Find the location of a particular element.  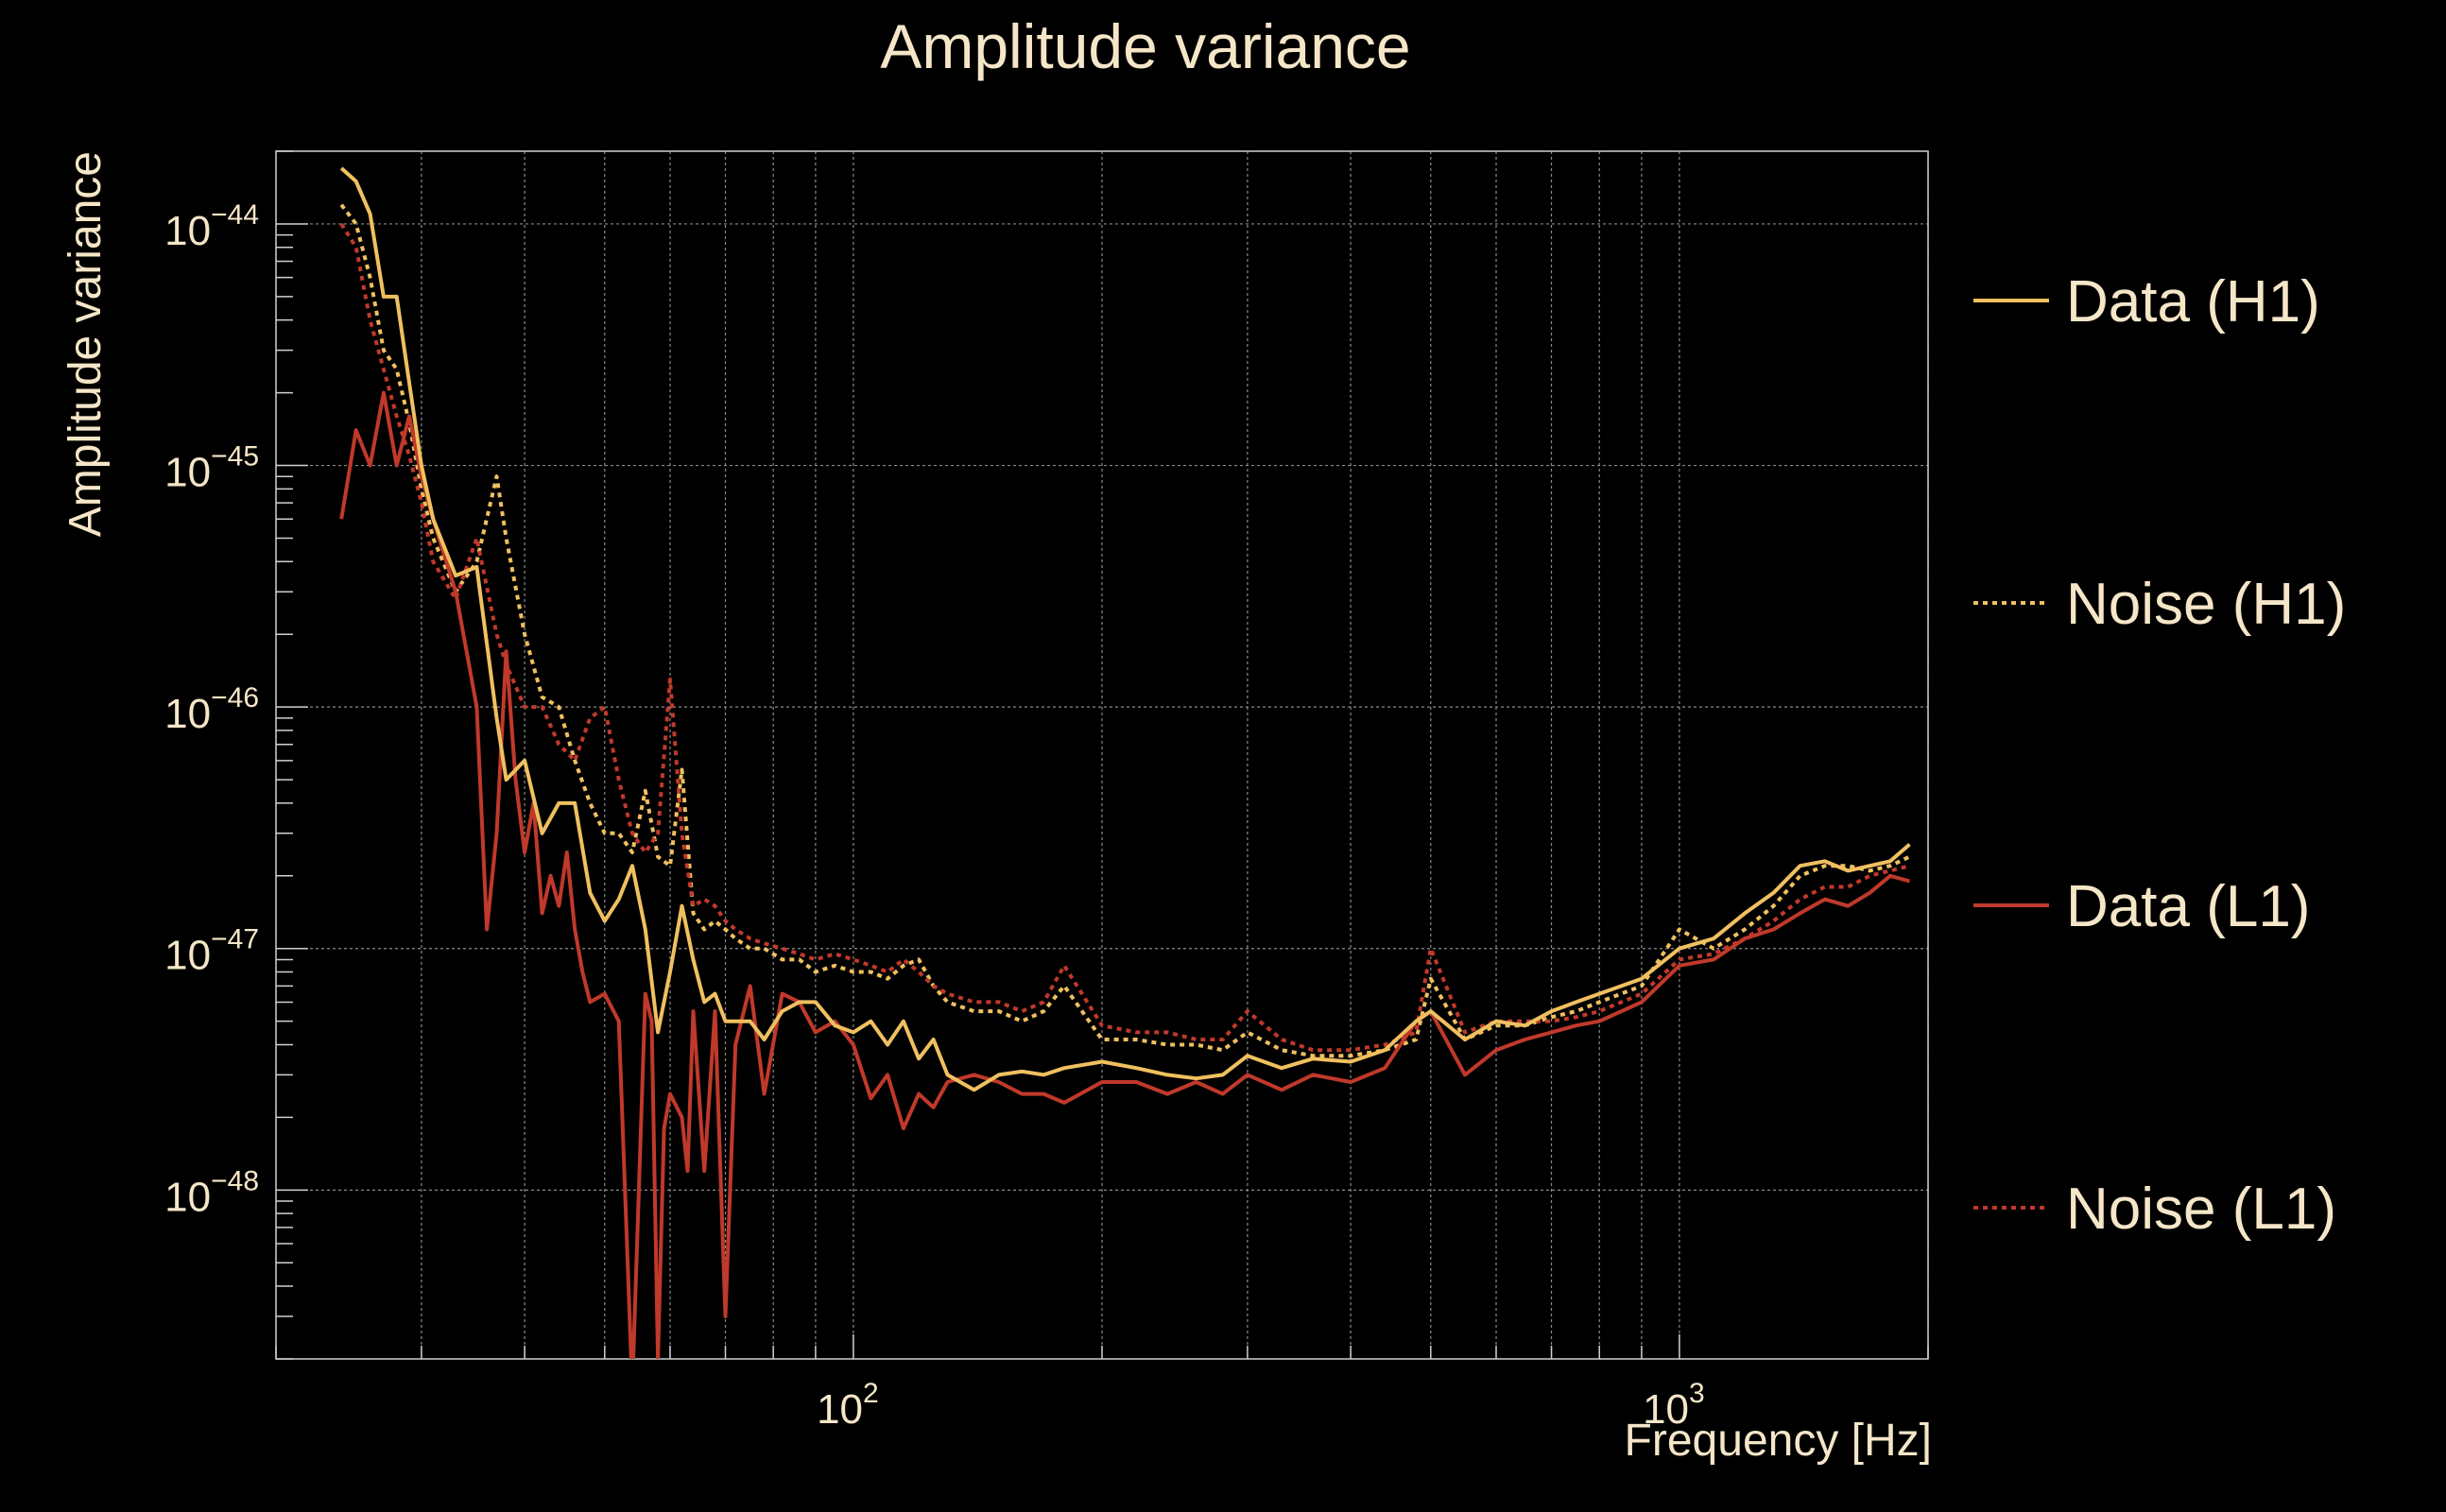

y-tick-label: 10−46 is located at coordinates (211, 709).